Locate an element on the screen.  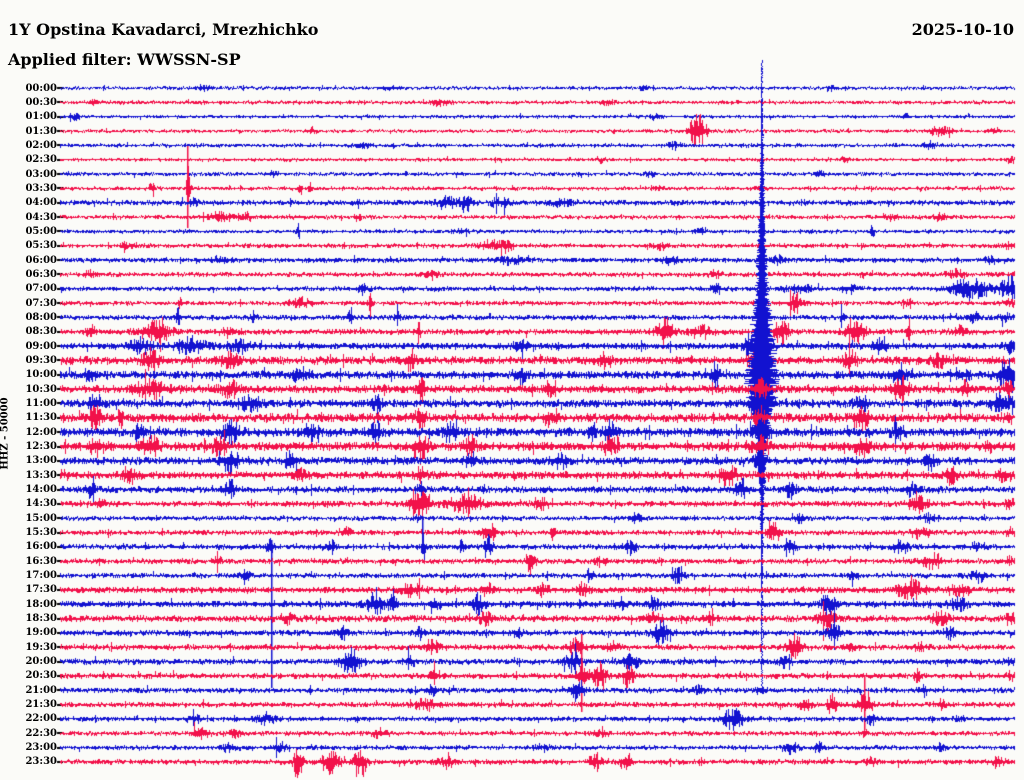
time-label-16:30: 16:30 is located at coordinates (41, 561).